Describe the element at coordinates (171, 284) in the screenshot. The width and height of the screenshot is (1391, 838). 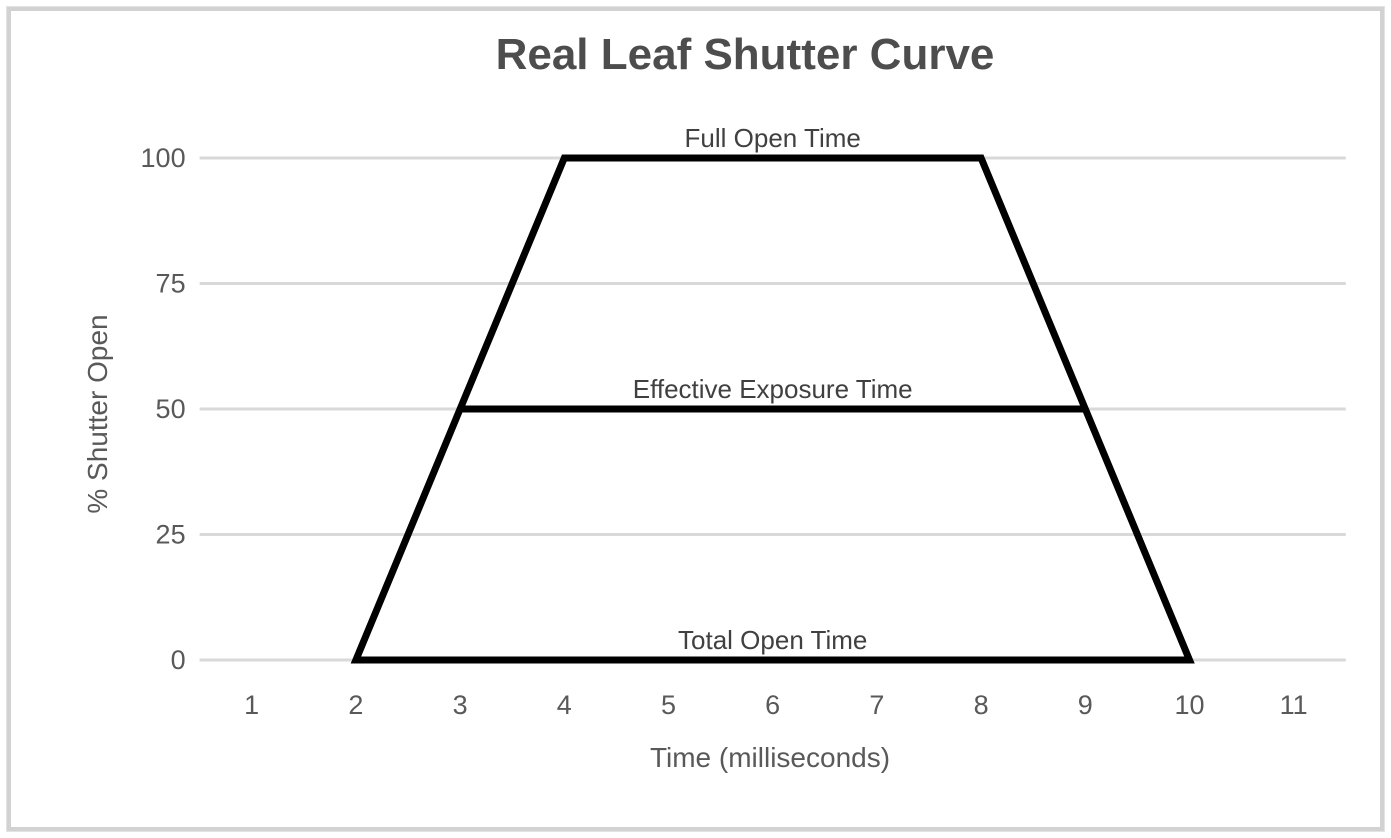
I see `y-tick-label: 75` at that location.